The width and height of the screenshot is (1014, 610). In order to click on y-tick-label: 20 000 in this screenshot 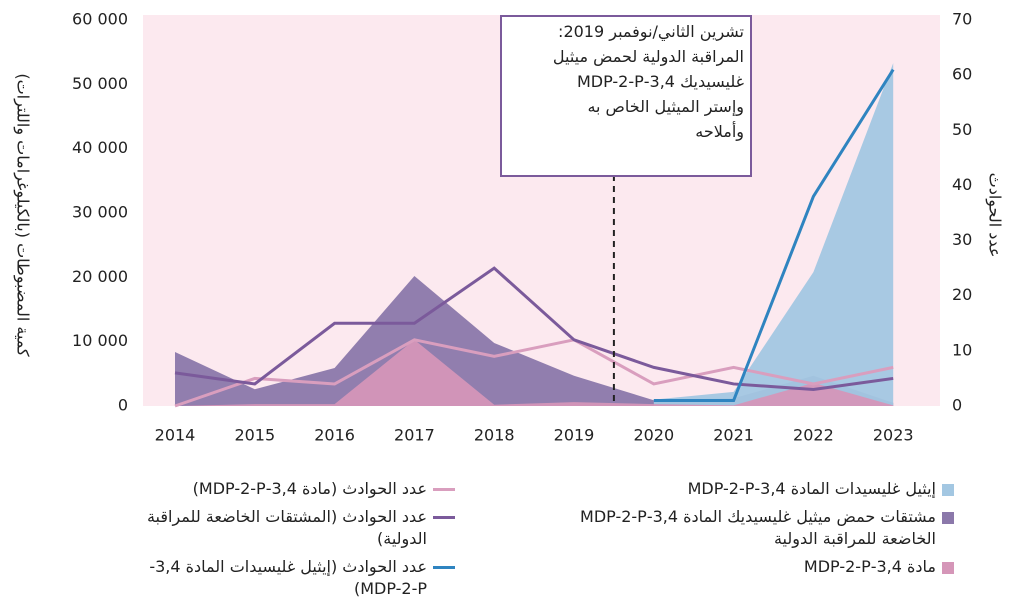, I will do `click(100, 276)`.